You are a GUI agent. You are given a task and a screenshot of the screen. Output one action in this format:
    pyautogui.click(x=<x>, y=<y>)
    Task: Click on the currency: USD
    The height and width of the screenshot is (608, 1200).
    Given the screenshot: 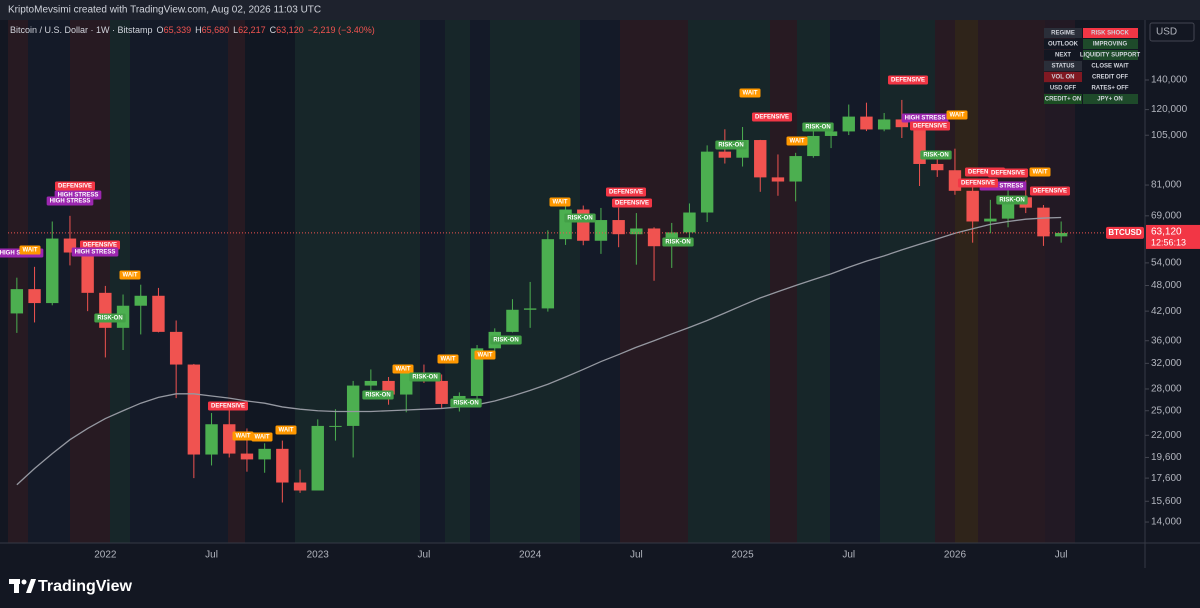 What is the action you would take?
    pyautogui.click(x=1166, y=32)
    